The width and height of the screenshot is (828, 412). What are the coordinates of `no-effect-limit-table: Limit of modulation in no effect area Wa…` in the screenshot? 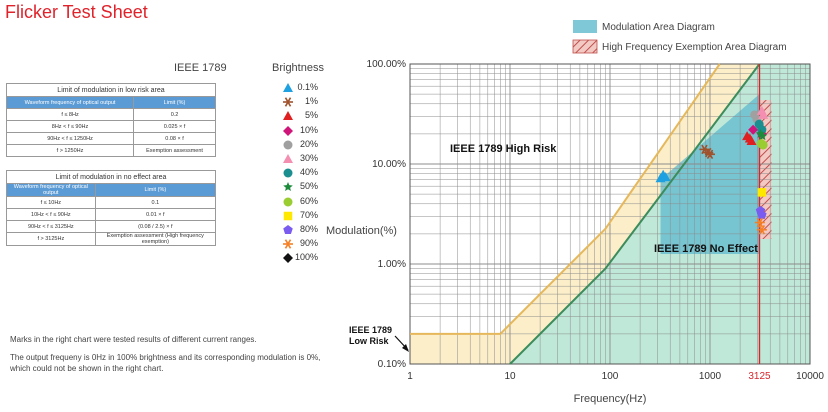 It's located at (111, 208).